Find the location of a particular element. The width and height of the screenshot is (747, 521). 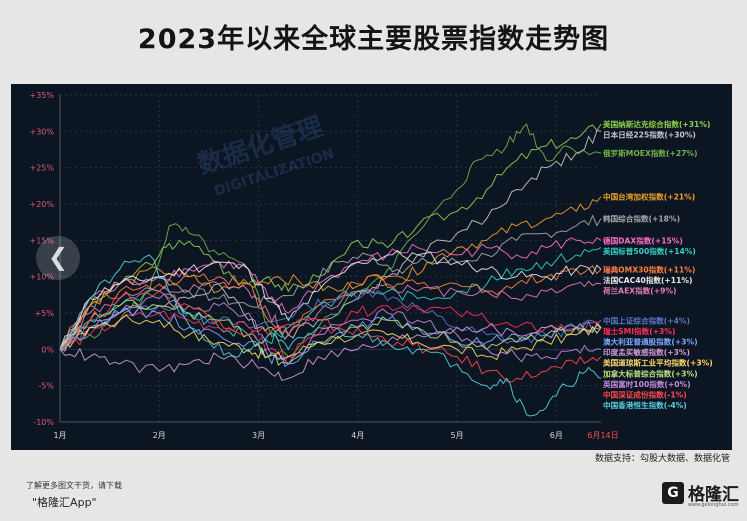

y-tick-label: +5% is located at coordinates (45, 313).